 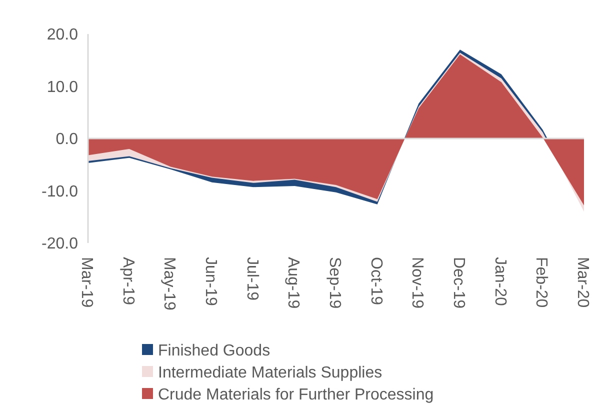 What do you see at coordinates (67, 139) in the screenshot?
I see `y-tick-label: 0.0` at bounding box center [67, 139].